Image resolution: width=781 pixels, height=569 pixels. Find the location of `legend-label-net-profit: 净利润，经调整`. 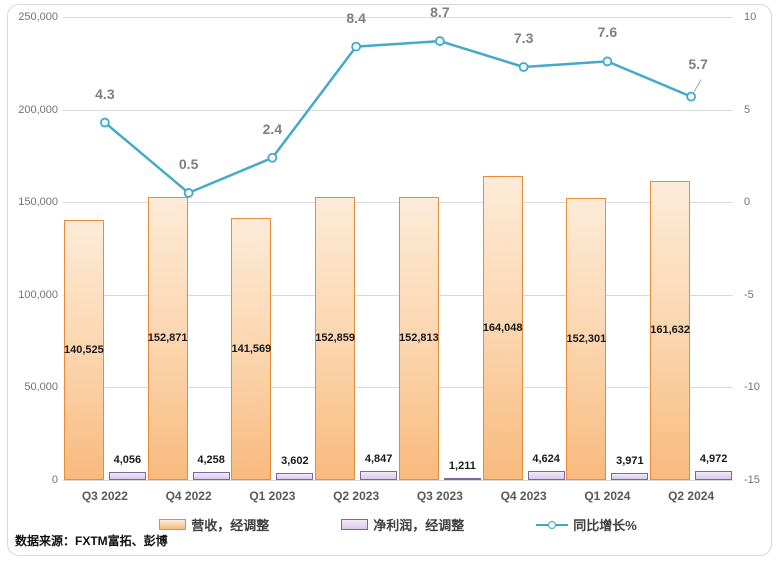

legend-label-net-profit: 净利润，经调整 is located at coordinates (419, 525).